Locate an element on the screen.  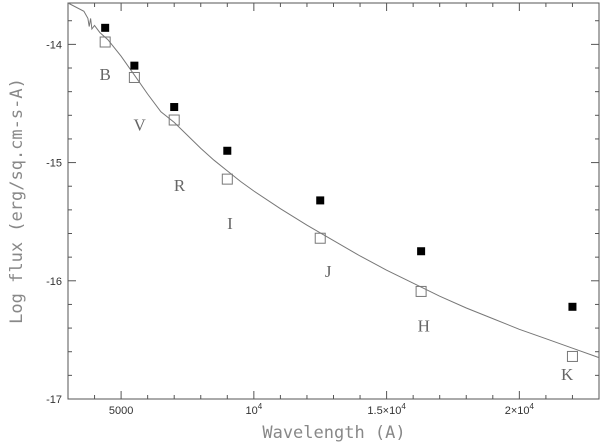
band-label: J is located at coordinates (328, 271).